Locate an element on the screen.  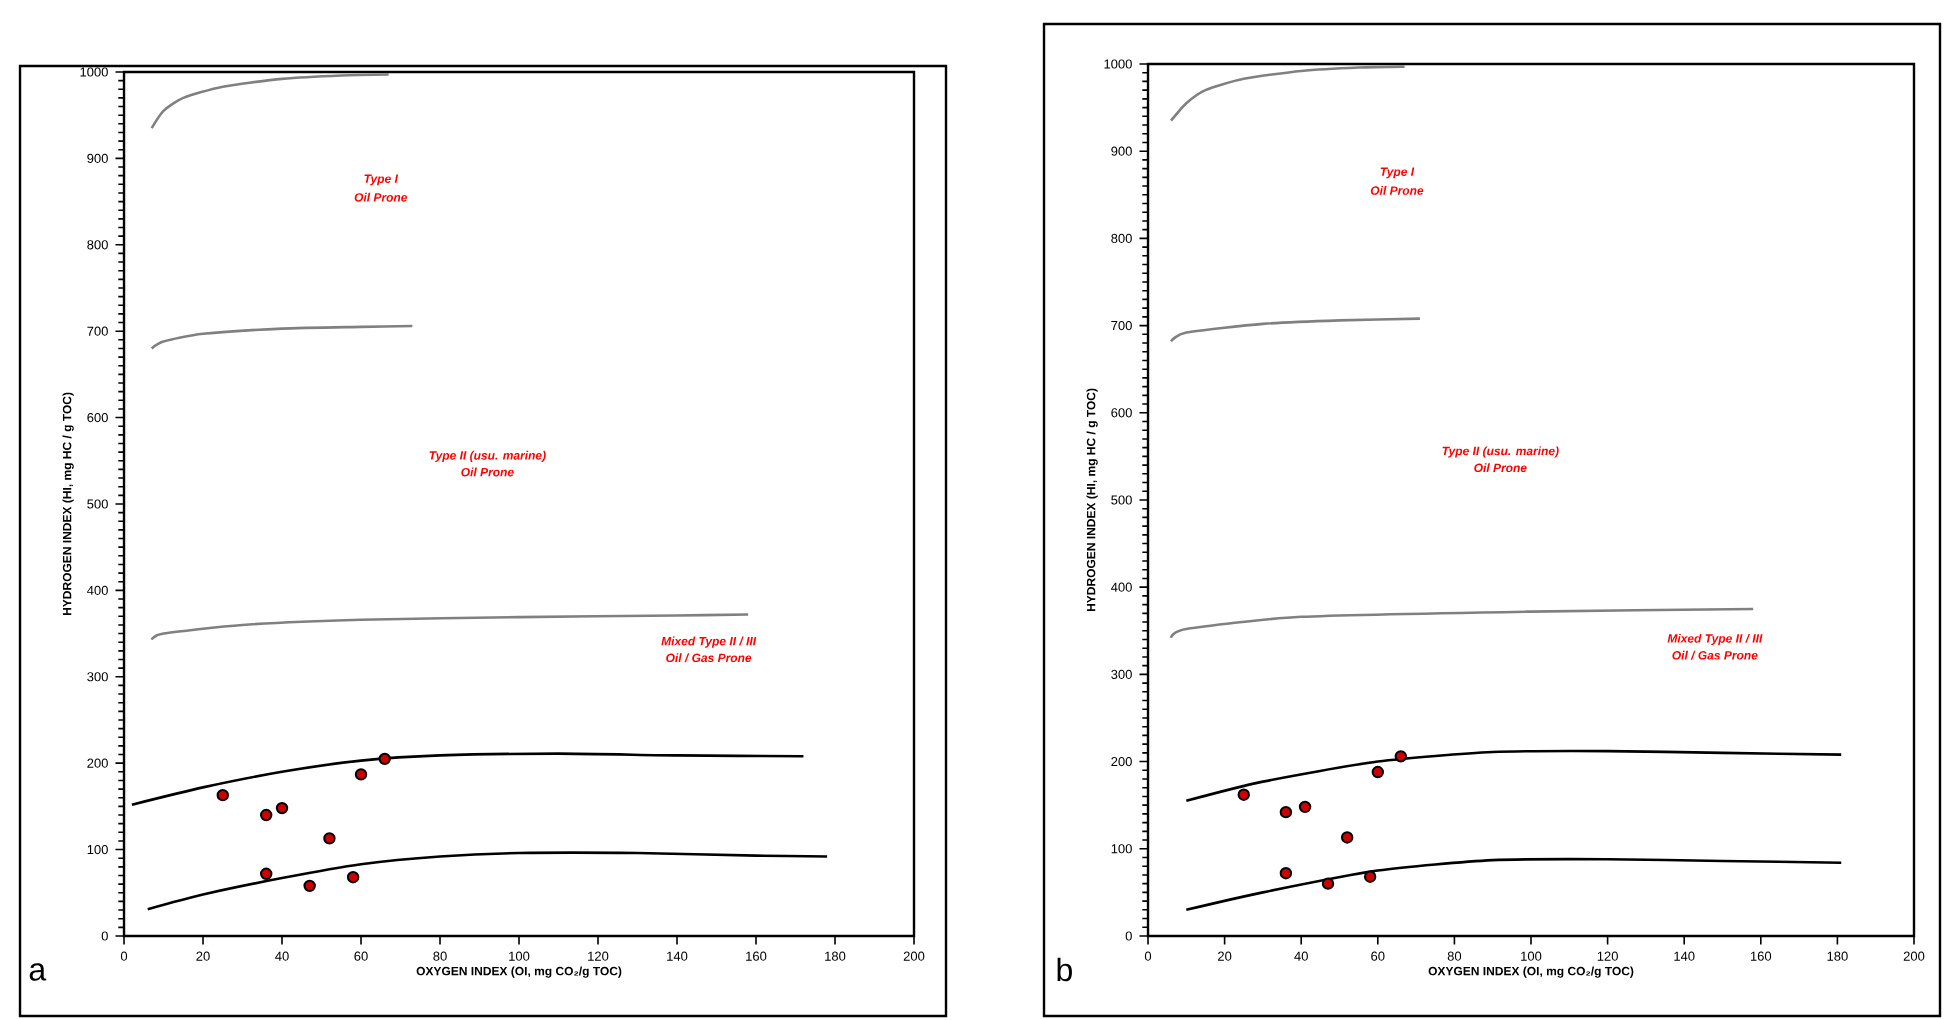
text: b is located at coordinates (1064, 969).